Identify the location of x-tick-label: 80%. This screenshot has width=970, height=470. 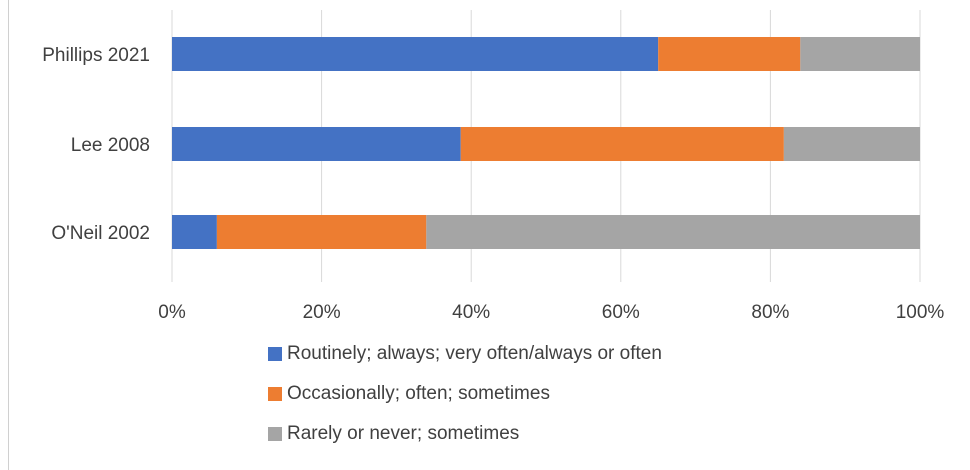
(770, 312).